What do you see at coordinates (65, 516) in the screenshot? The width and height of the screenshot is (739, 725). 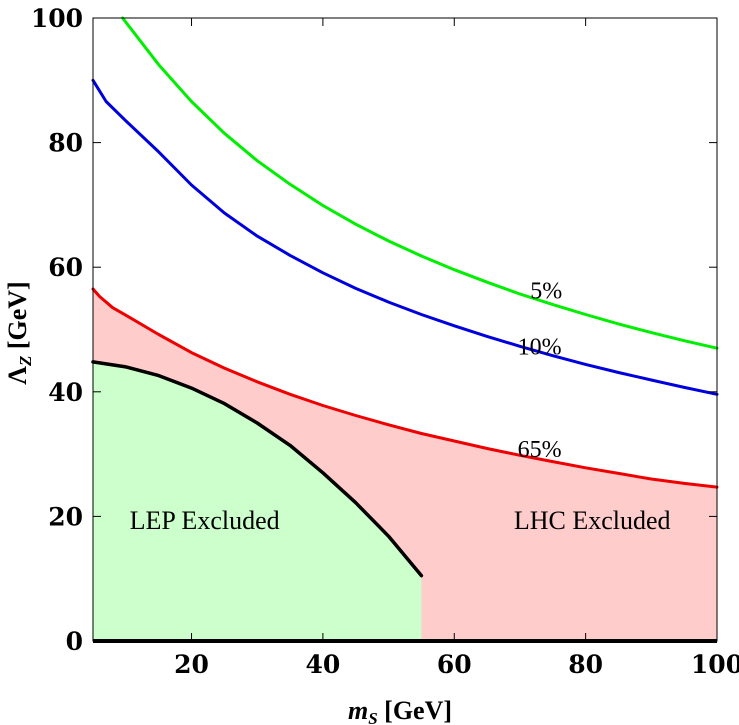 I see `y-tick-label: 20` at bounding box center [65, 516].